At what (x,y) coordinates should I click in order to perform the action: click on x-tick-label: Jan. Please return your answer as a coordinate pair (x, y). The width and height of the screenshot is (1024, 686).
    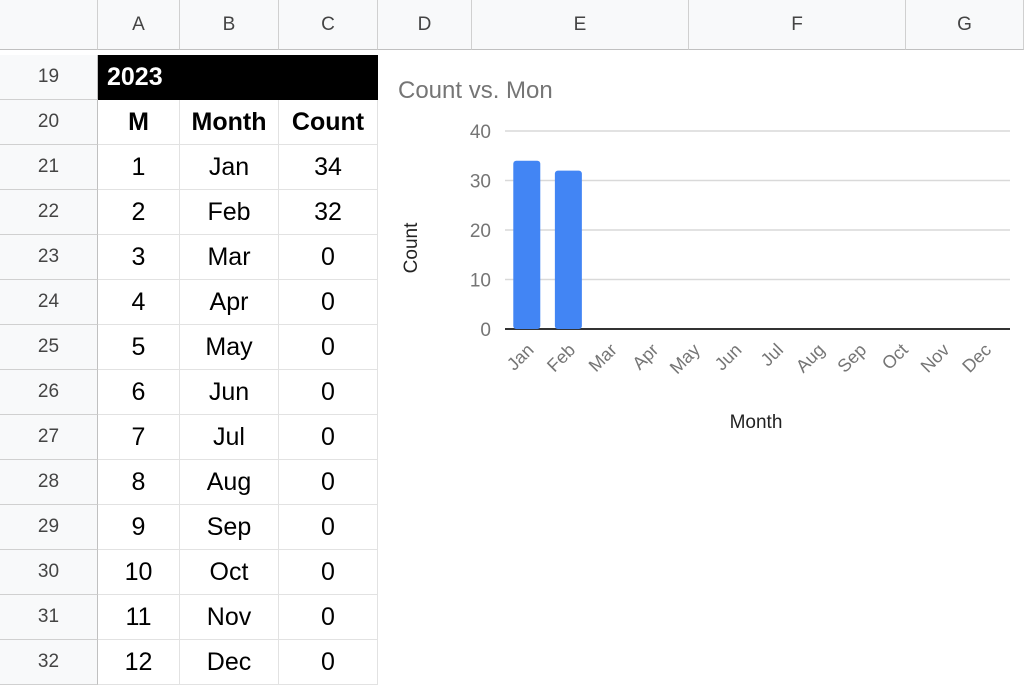
    Looking at the image, I should click on (520, 357).